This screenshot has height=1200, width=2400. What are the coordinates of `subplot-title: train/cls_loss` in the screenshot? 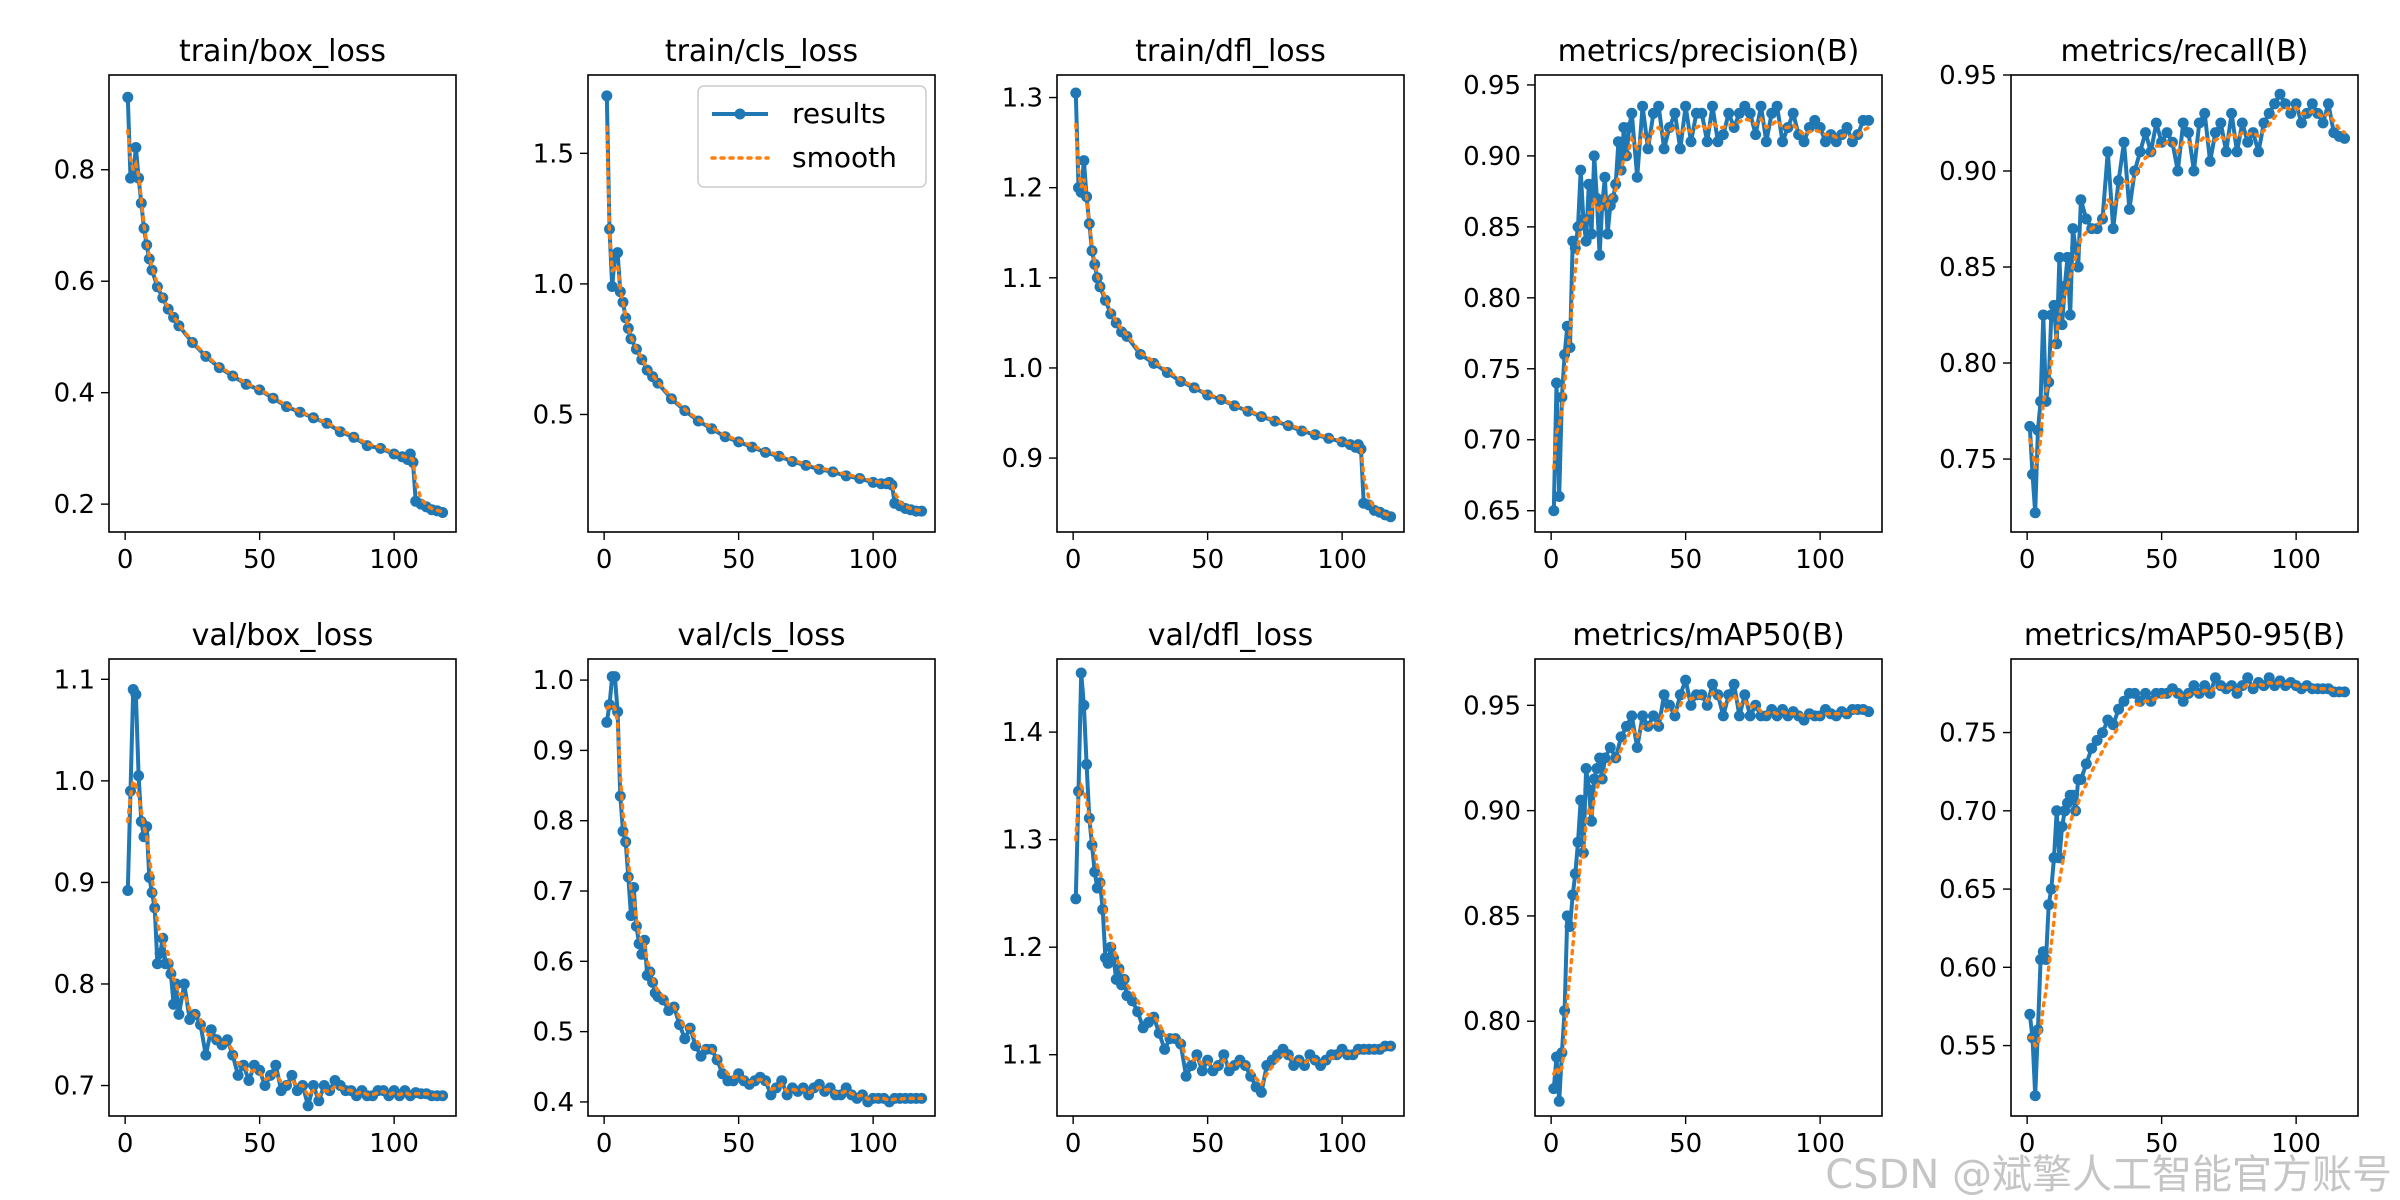 It's located at (761, 51).